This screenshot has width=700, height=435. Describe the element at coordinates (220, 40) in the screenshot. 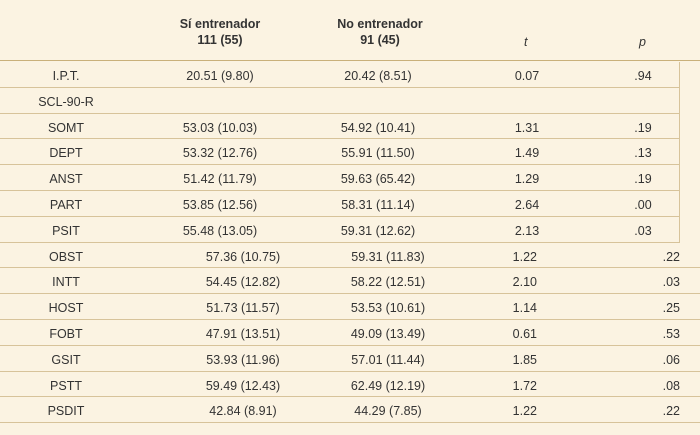

I see `header-coach-yes-count: 111 (55)` at that location.